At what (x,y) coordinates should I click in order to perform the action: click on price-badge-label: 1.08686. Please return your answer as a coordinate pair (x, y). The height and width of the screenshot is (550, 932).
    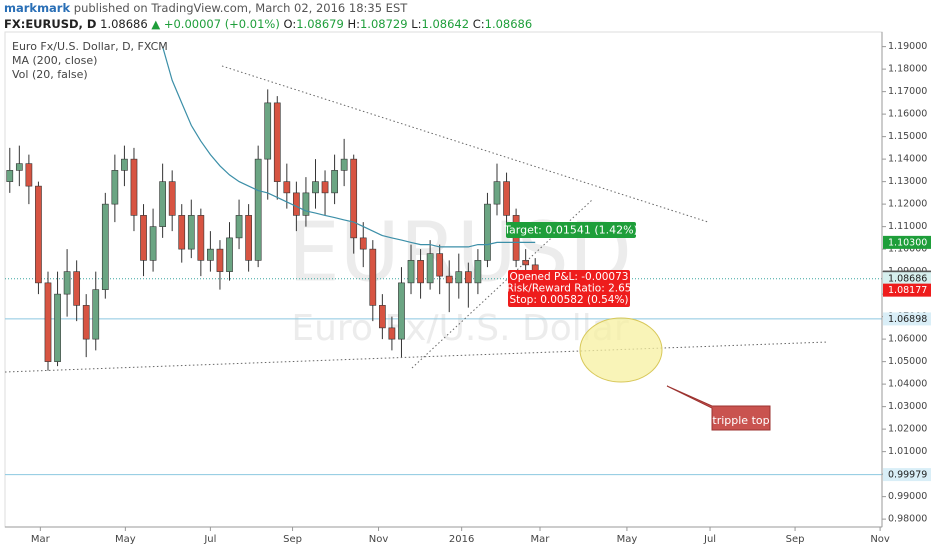
    Looking at the image, I should click on (907, 279).